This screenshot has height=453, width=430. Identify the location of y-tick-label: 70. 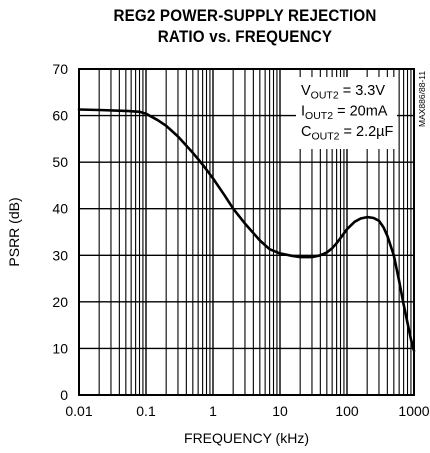
(60, 69).